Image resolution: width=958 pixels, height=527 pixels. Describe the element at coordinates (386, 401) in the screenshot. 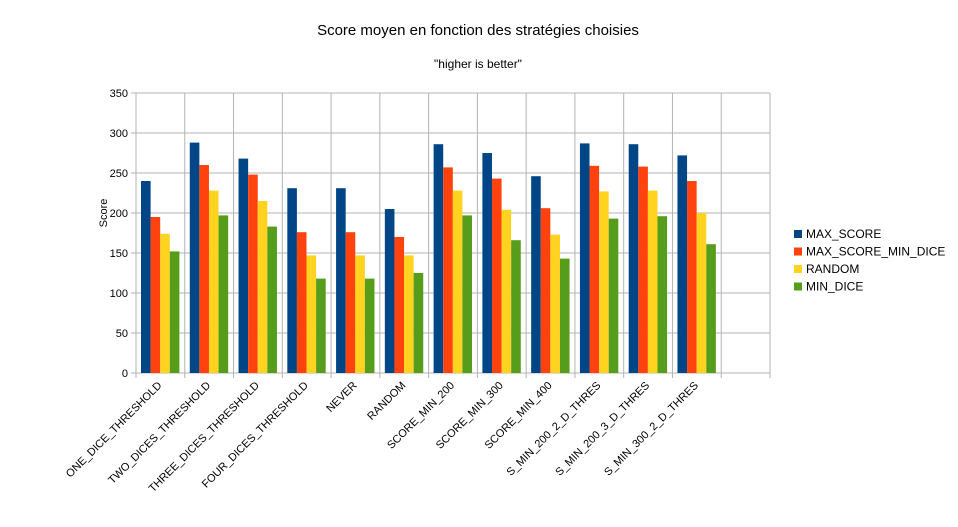

I see `x-tick-label: RANDOM` at that location.